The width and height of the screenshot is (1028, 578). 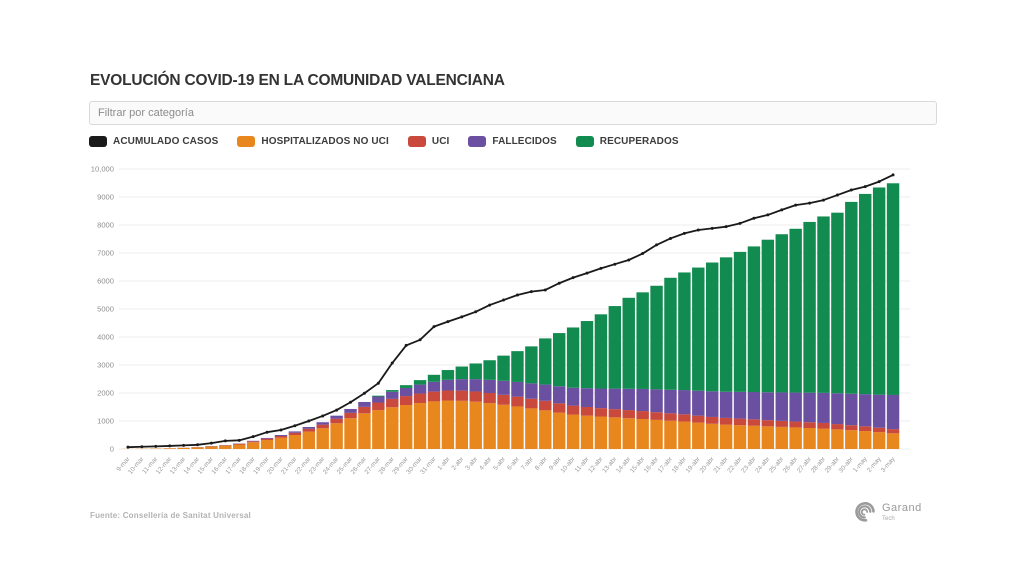 I want to click on y-axis-tick-label: 10,000, so click(x=102, y=169).